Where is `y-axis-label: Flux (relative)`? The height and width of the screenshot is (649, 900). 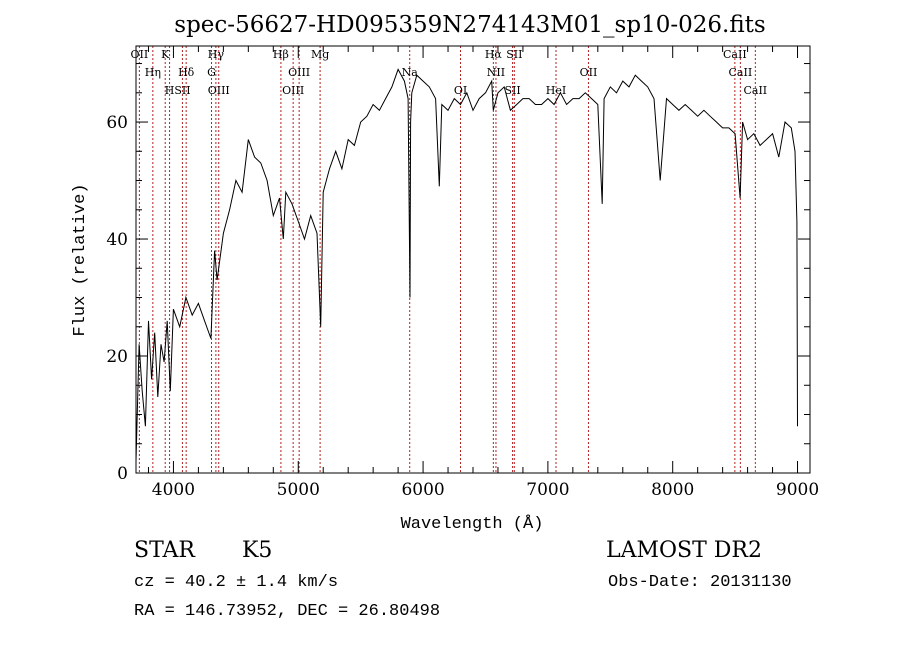
y-axis-label: Flux (relative) is located at coordinates (80, 259).